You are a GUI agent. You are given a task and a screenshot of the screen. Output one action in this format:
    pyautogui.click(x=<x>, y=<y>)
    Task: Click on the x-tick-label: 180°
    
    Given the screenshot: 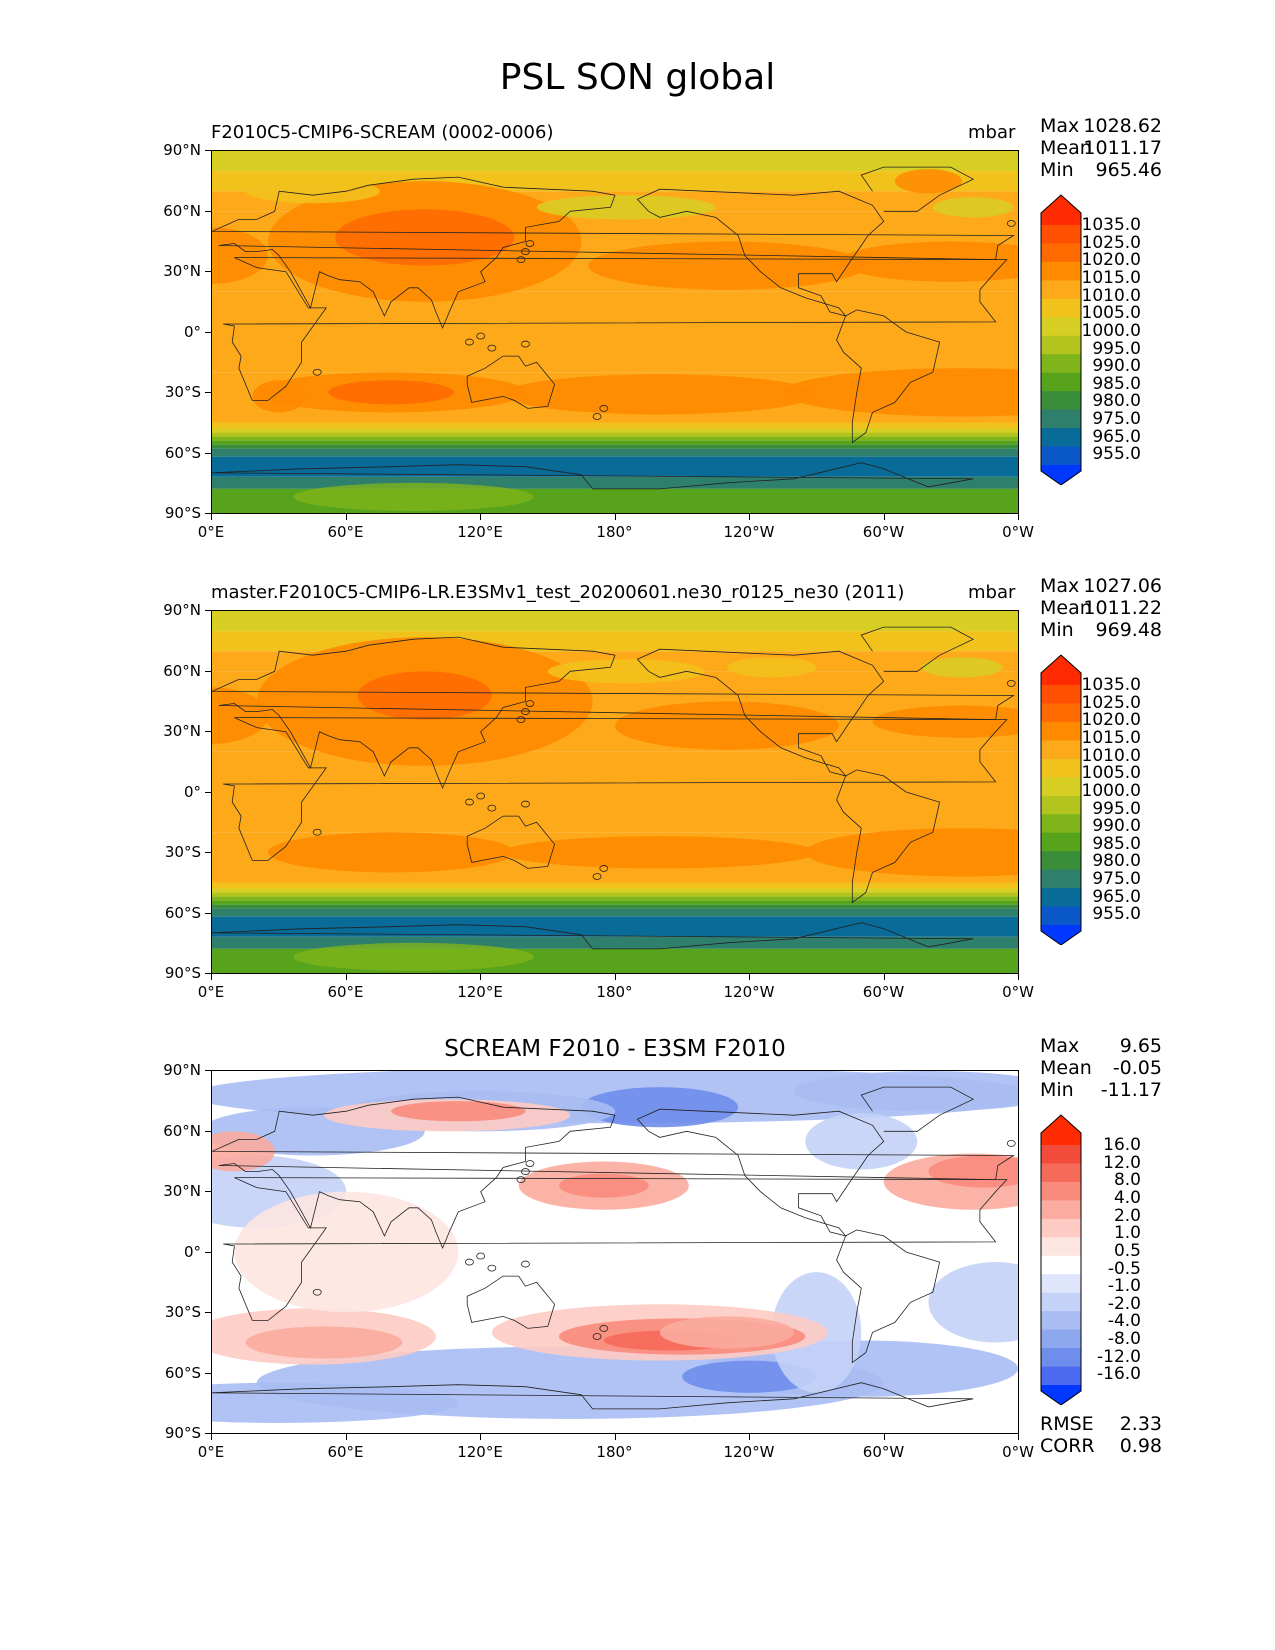 What is the action you would take?
    pyautogui.click(x=614, y=1452)
    